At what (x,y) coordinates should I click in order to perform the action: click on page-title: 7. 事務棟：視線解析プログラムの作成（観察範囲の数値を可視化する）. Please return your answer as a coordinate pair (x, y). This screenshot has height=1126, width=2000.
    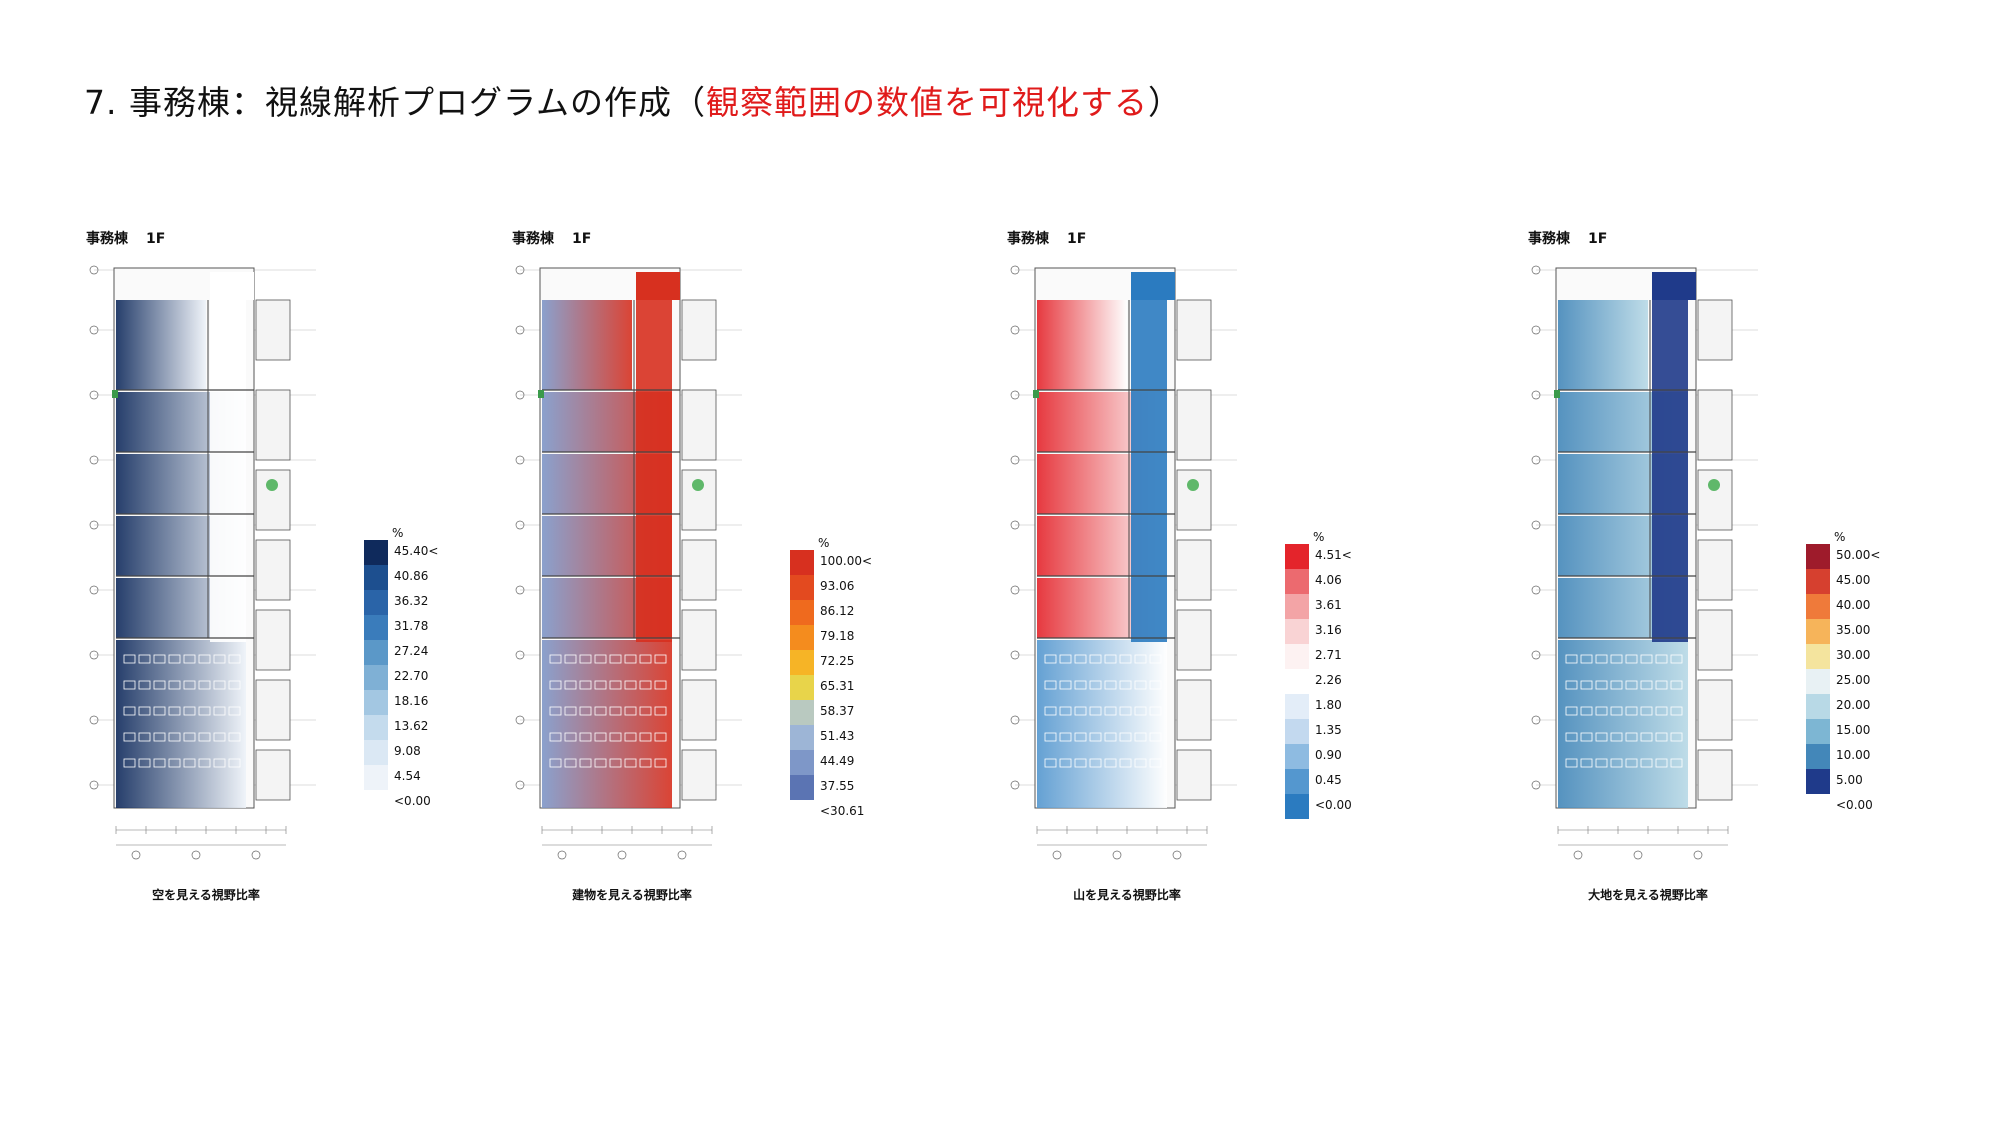
    Looking at the image, I should click on (633, 100).